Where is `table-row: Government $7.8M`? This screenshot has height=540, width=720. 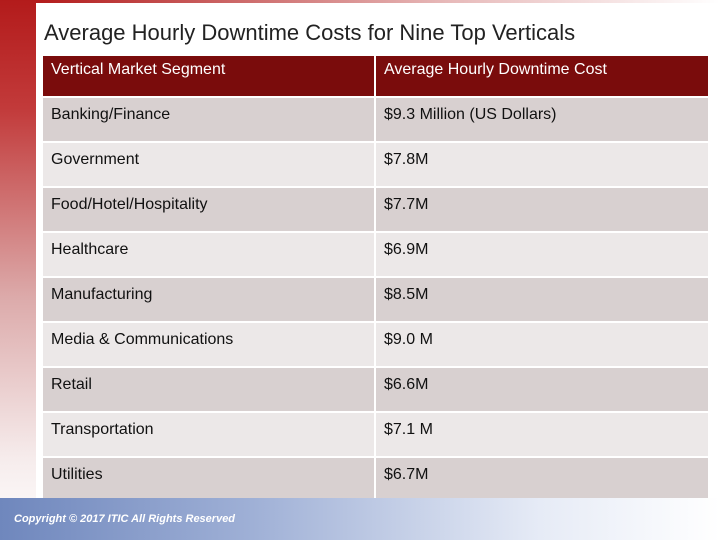 table-row: Government $7.8M is located at coordinates (375, 164).